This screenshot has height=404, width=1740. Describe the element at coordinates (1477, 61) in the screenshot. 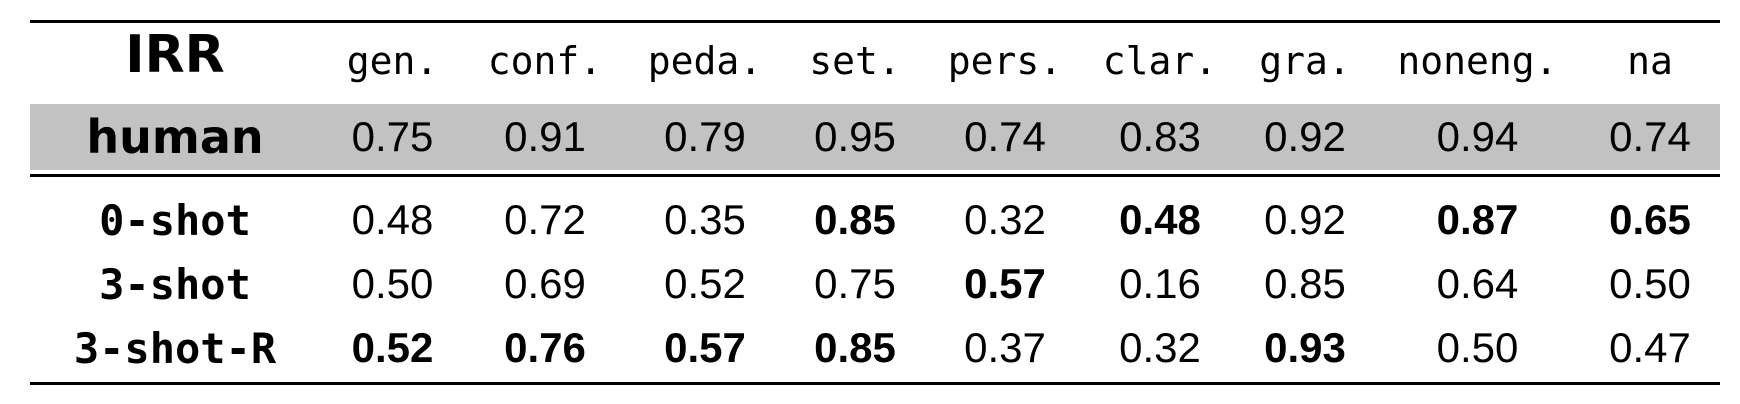

I see `column-header: noneng.` at that location.